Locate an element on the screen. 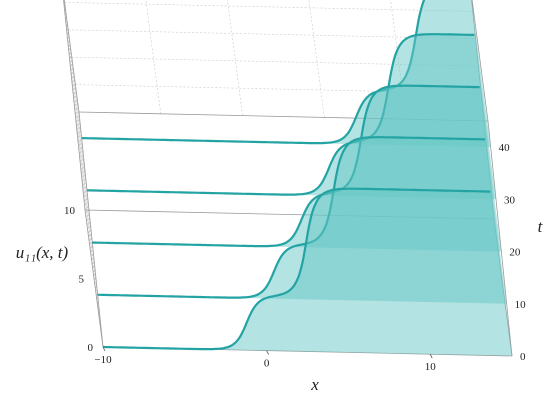  x-tick-label: −10 is located at coordinates (103, 360).